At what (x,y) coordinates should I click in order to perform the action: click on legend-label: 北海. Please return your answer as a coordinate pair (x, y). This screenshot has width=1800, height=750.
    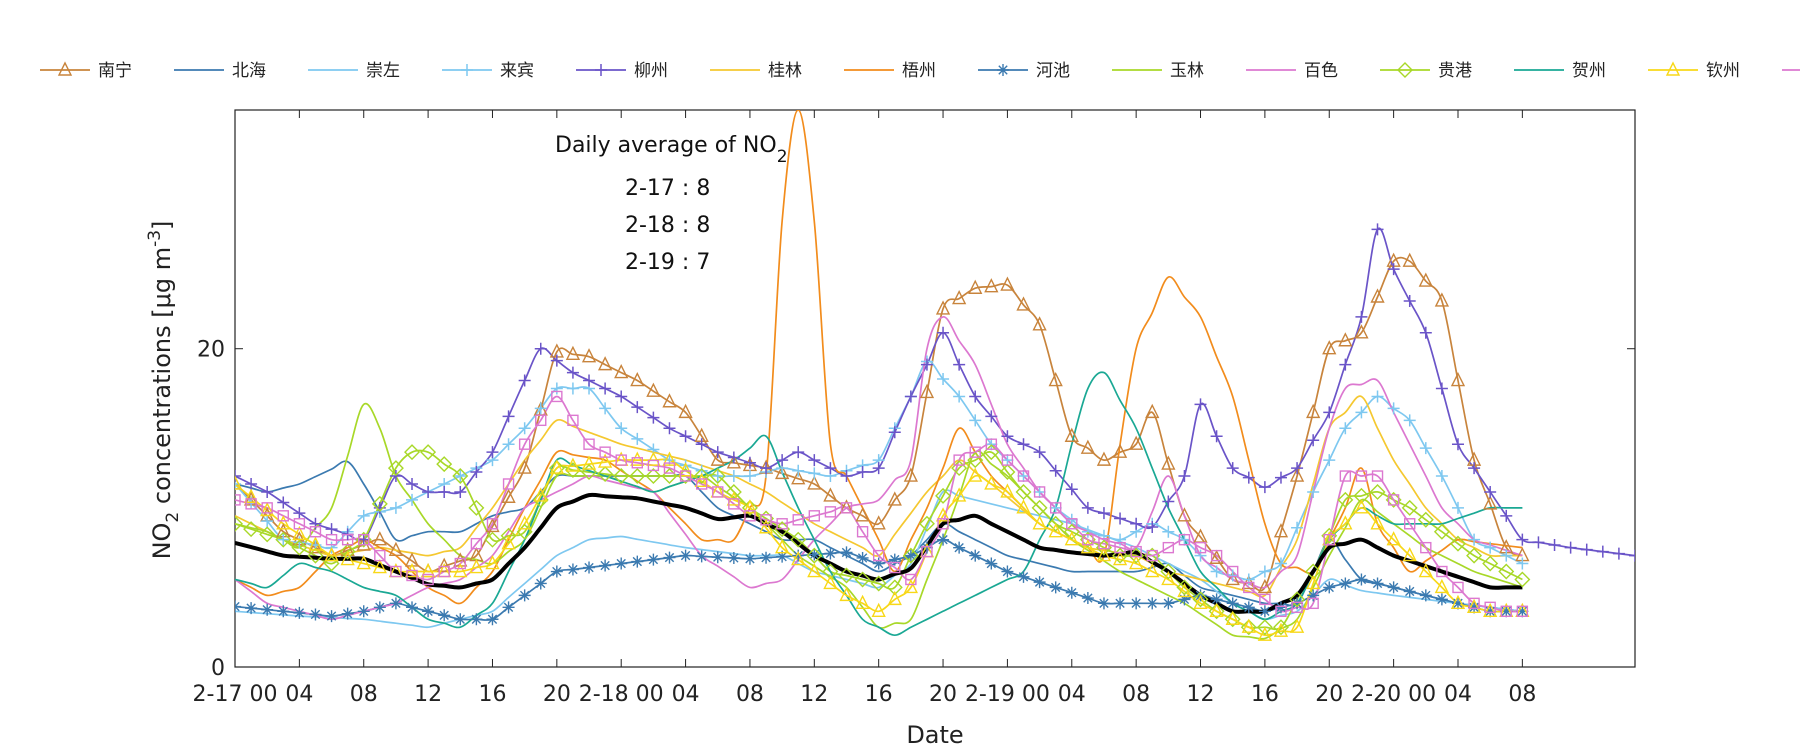
    Looking at the image, I should click on (249, 71).